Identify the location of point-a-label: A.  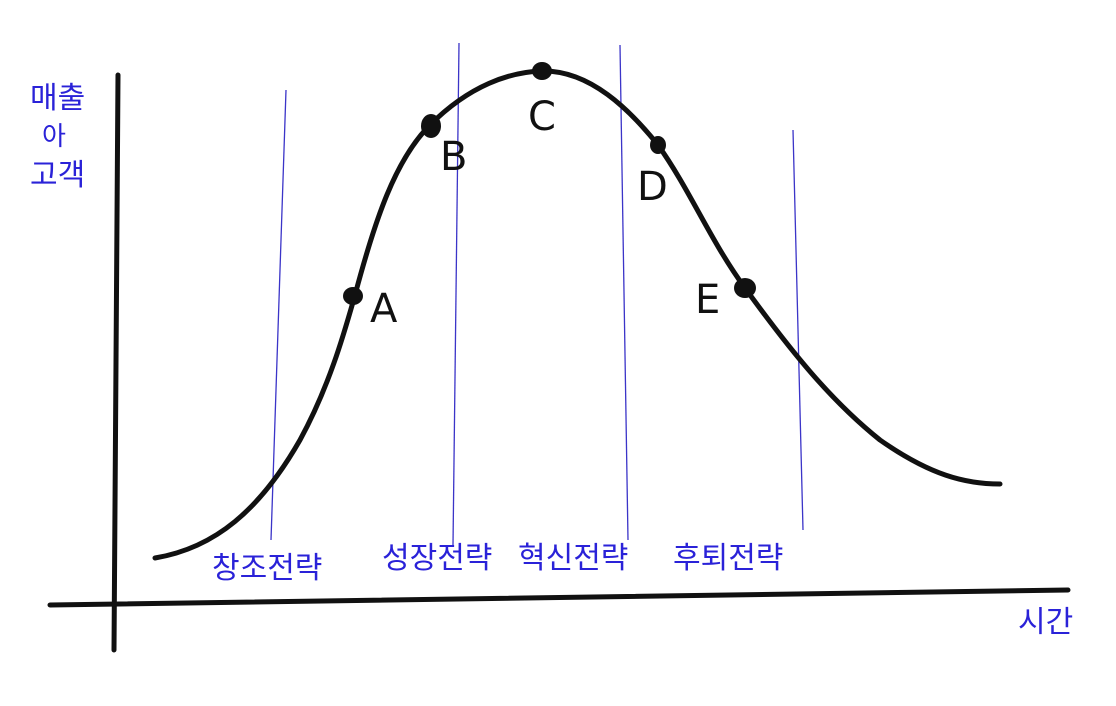
(384, 309).